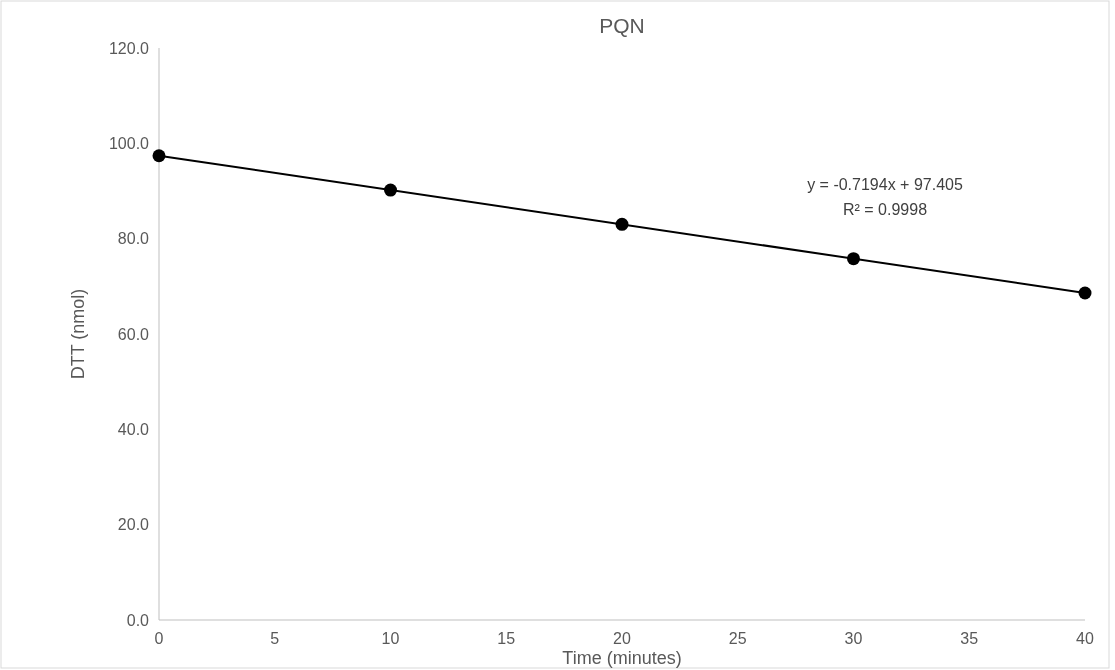  What do you see at coordinates (1085, 638) in the screenshot?
I see `x-tick-label: 40` at bounding box center [1085, 638].